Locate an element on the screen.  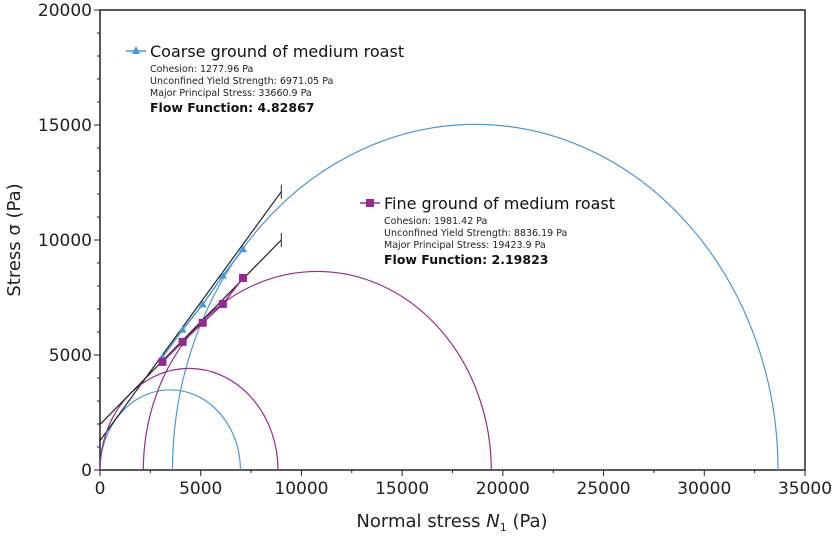
svg-text:Major Principal Stress: 33660.: Major Principal Stress: 33660.9 Pa is located at coordinates (231, 93).